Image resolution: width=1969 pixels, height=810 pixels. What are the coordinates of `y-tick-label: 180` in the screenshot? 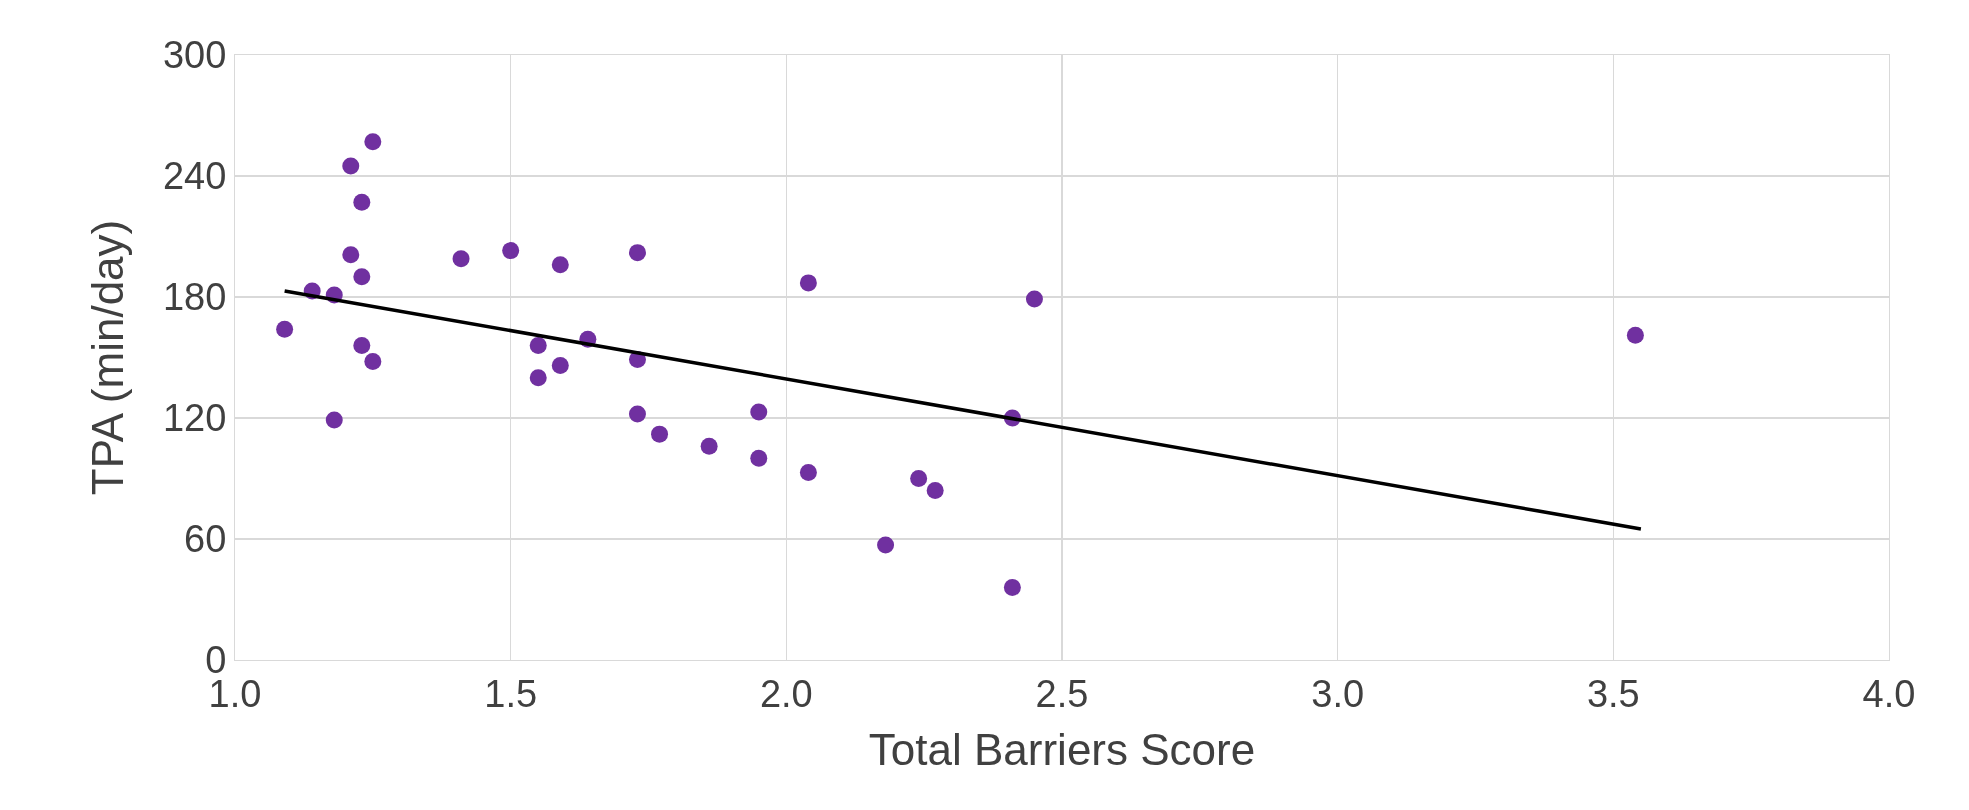 It's located at (194, 297).